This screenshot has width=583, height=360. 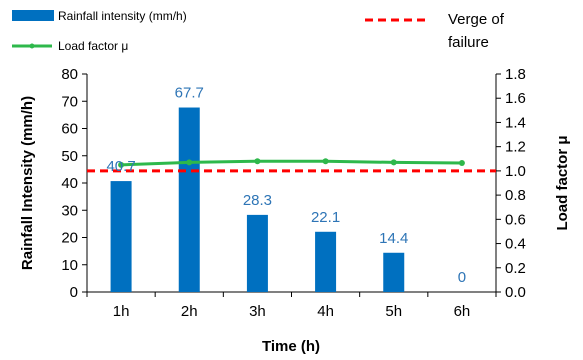 What do you see at coordinates (515, 147) in the screenshot?
I see `y2-tick-label: 1.2` at bounding box center [515, 147].